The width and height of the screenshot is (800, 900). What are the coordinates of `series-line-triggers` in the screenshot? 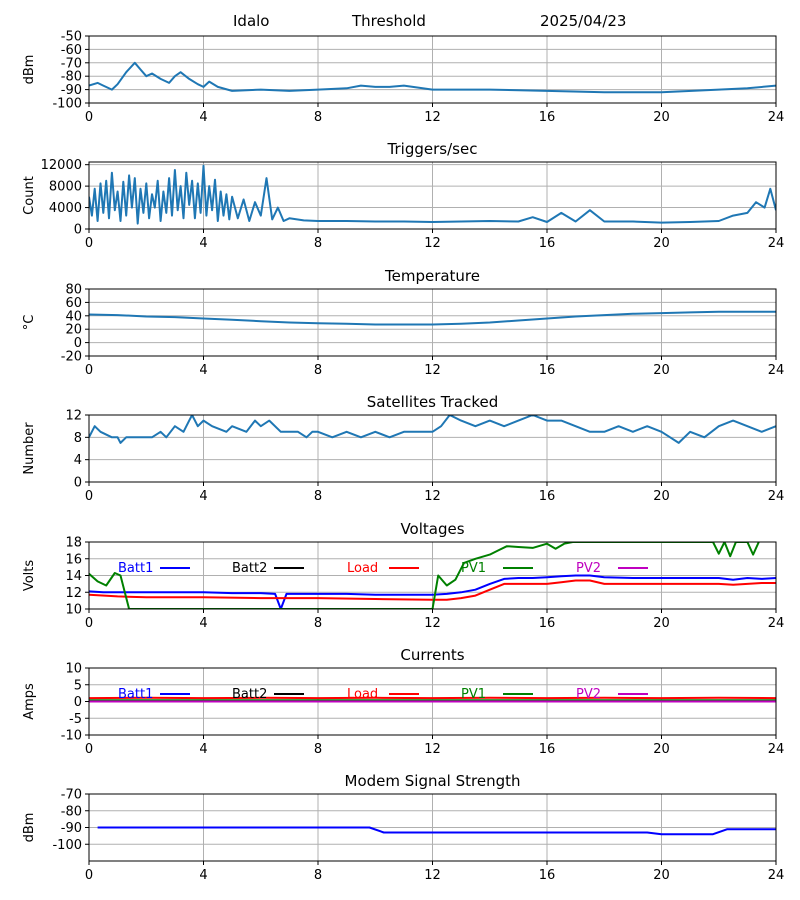 It's located at (432, 194).